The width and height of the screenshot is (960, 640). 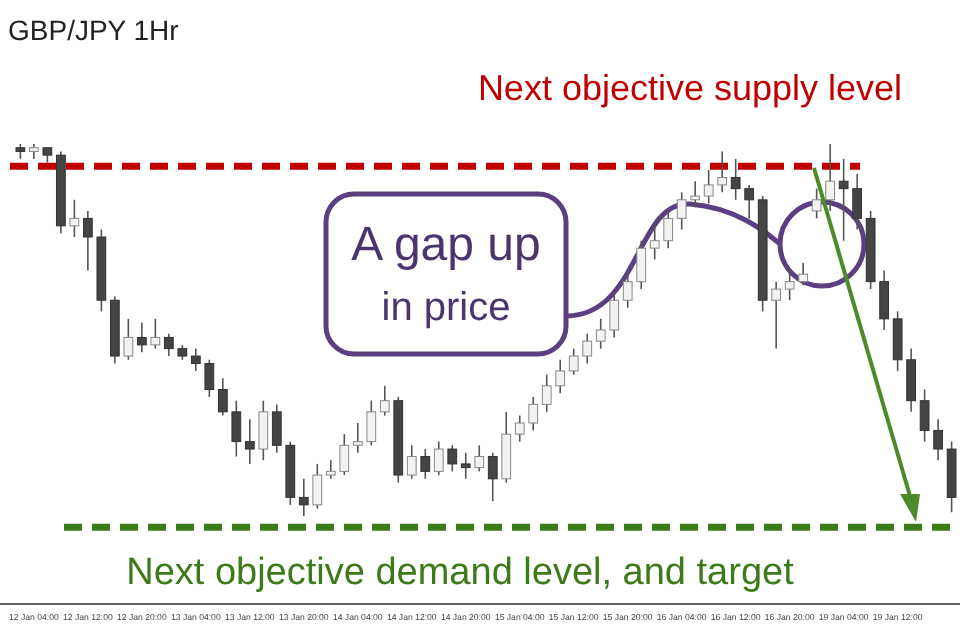 What do you see at coordinates (690, 88) in the screenshot?
I see `ref-line-label: Next objective supply level` at bounding box center [690, 88].